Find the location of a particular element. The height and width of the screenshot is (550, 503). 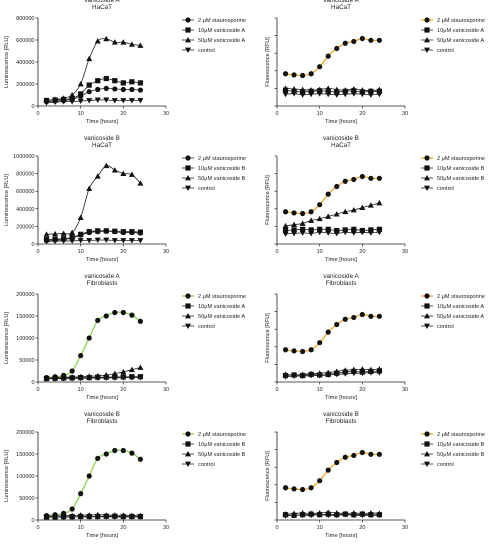

legend-label: 50μM vanicoside B is located at coordinates (461, 179).